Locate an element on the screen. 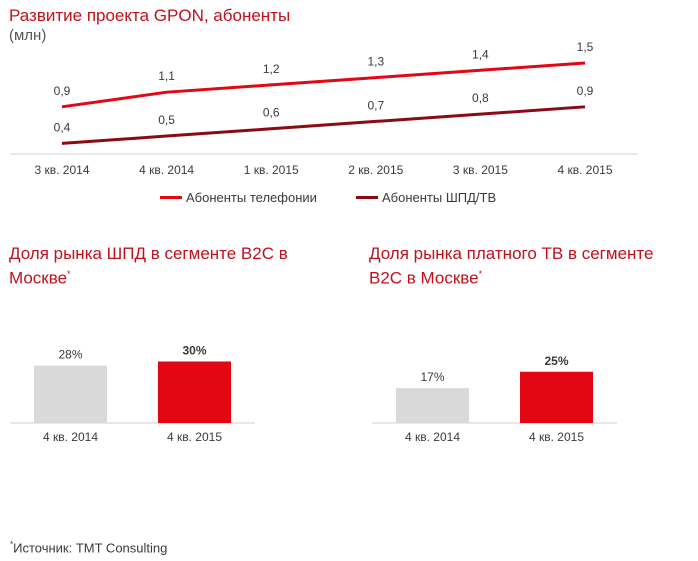 This screenshot has height=561, width=698. broadband-share-title: Доля рынка ШПД в сегменте B2C в Москве* is located at coordinates (154, 266).